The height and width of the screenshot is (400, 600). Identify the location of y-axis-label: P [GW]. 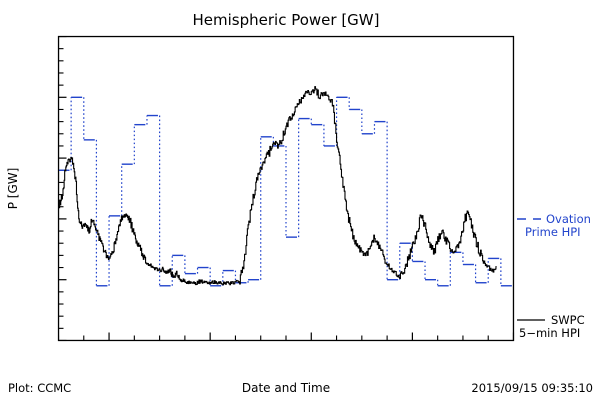
(13, 189).